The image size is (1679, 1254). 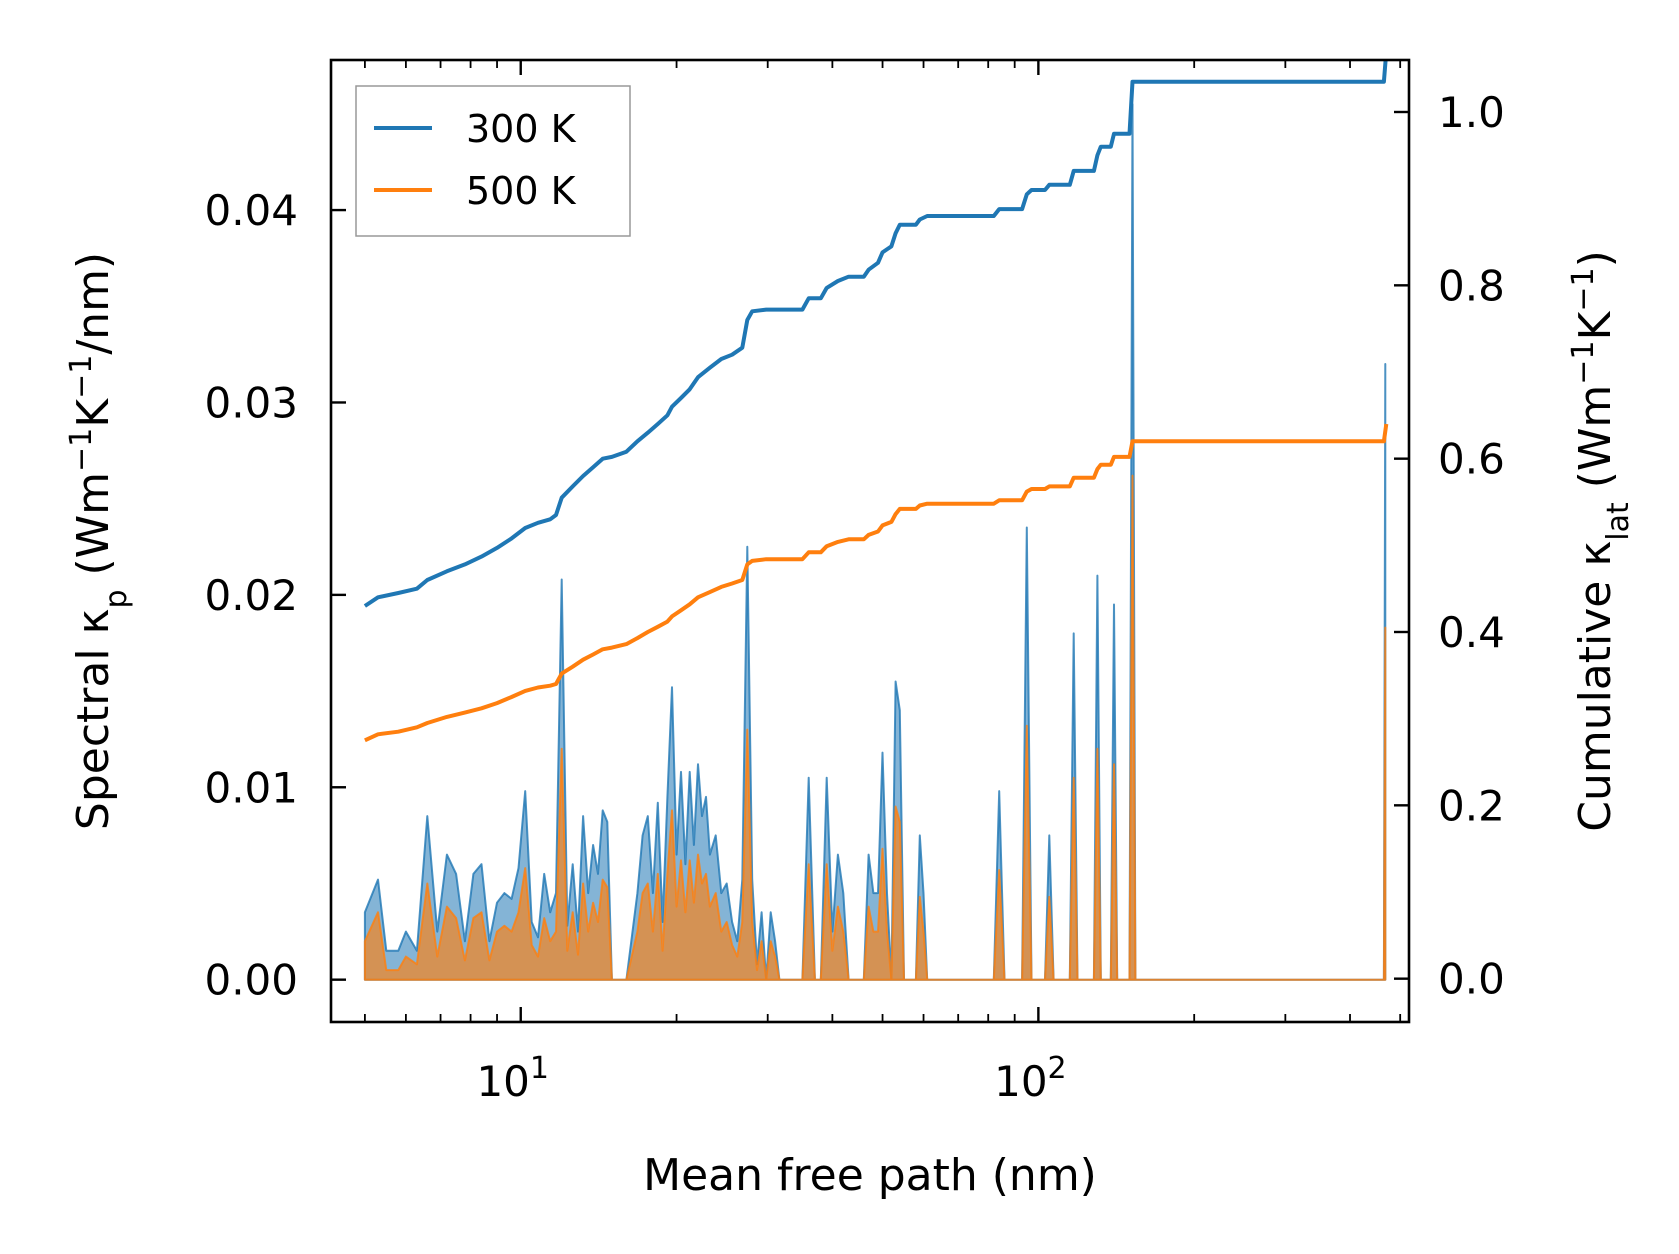 I want to click on x-tick-label: 10², so click(x=1030, y=1078).